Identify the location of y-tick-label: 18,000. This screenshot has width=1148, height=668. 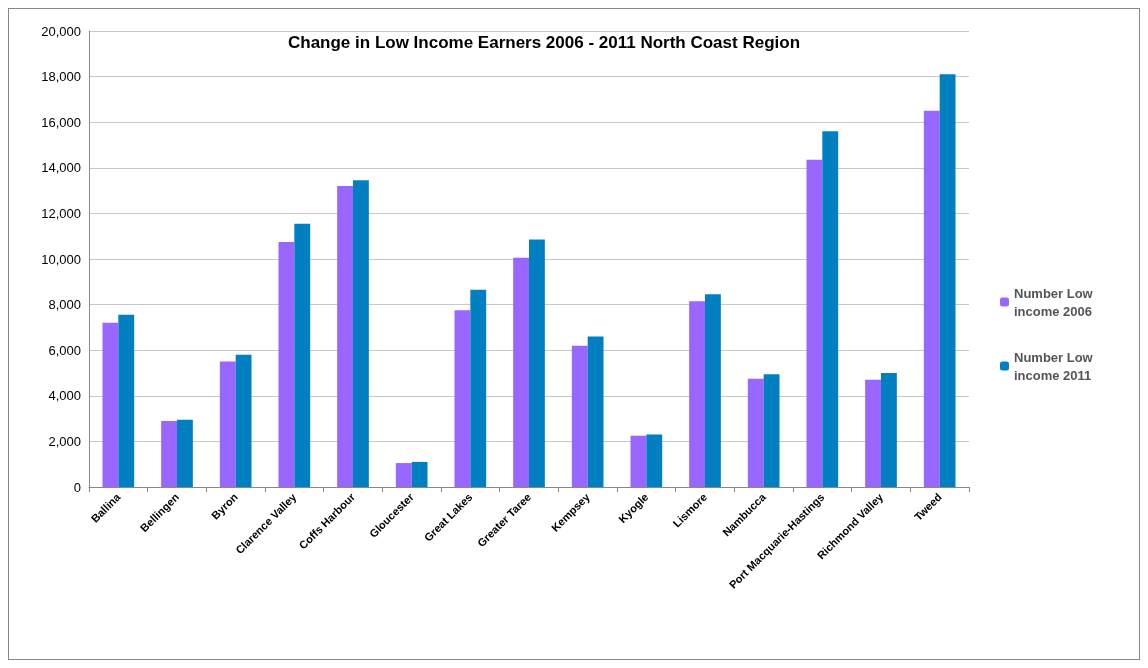
(61, 77).